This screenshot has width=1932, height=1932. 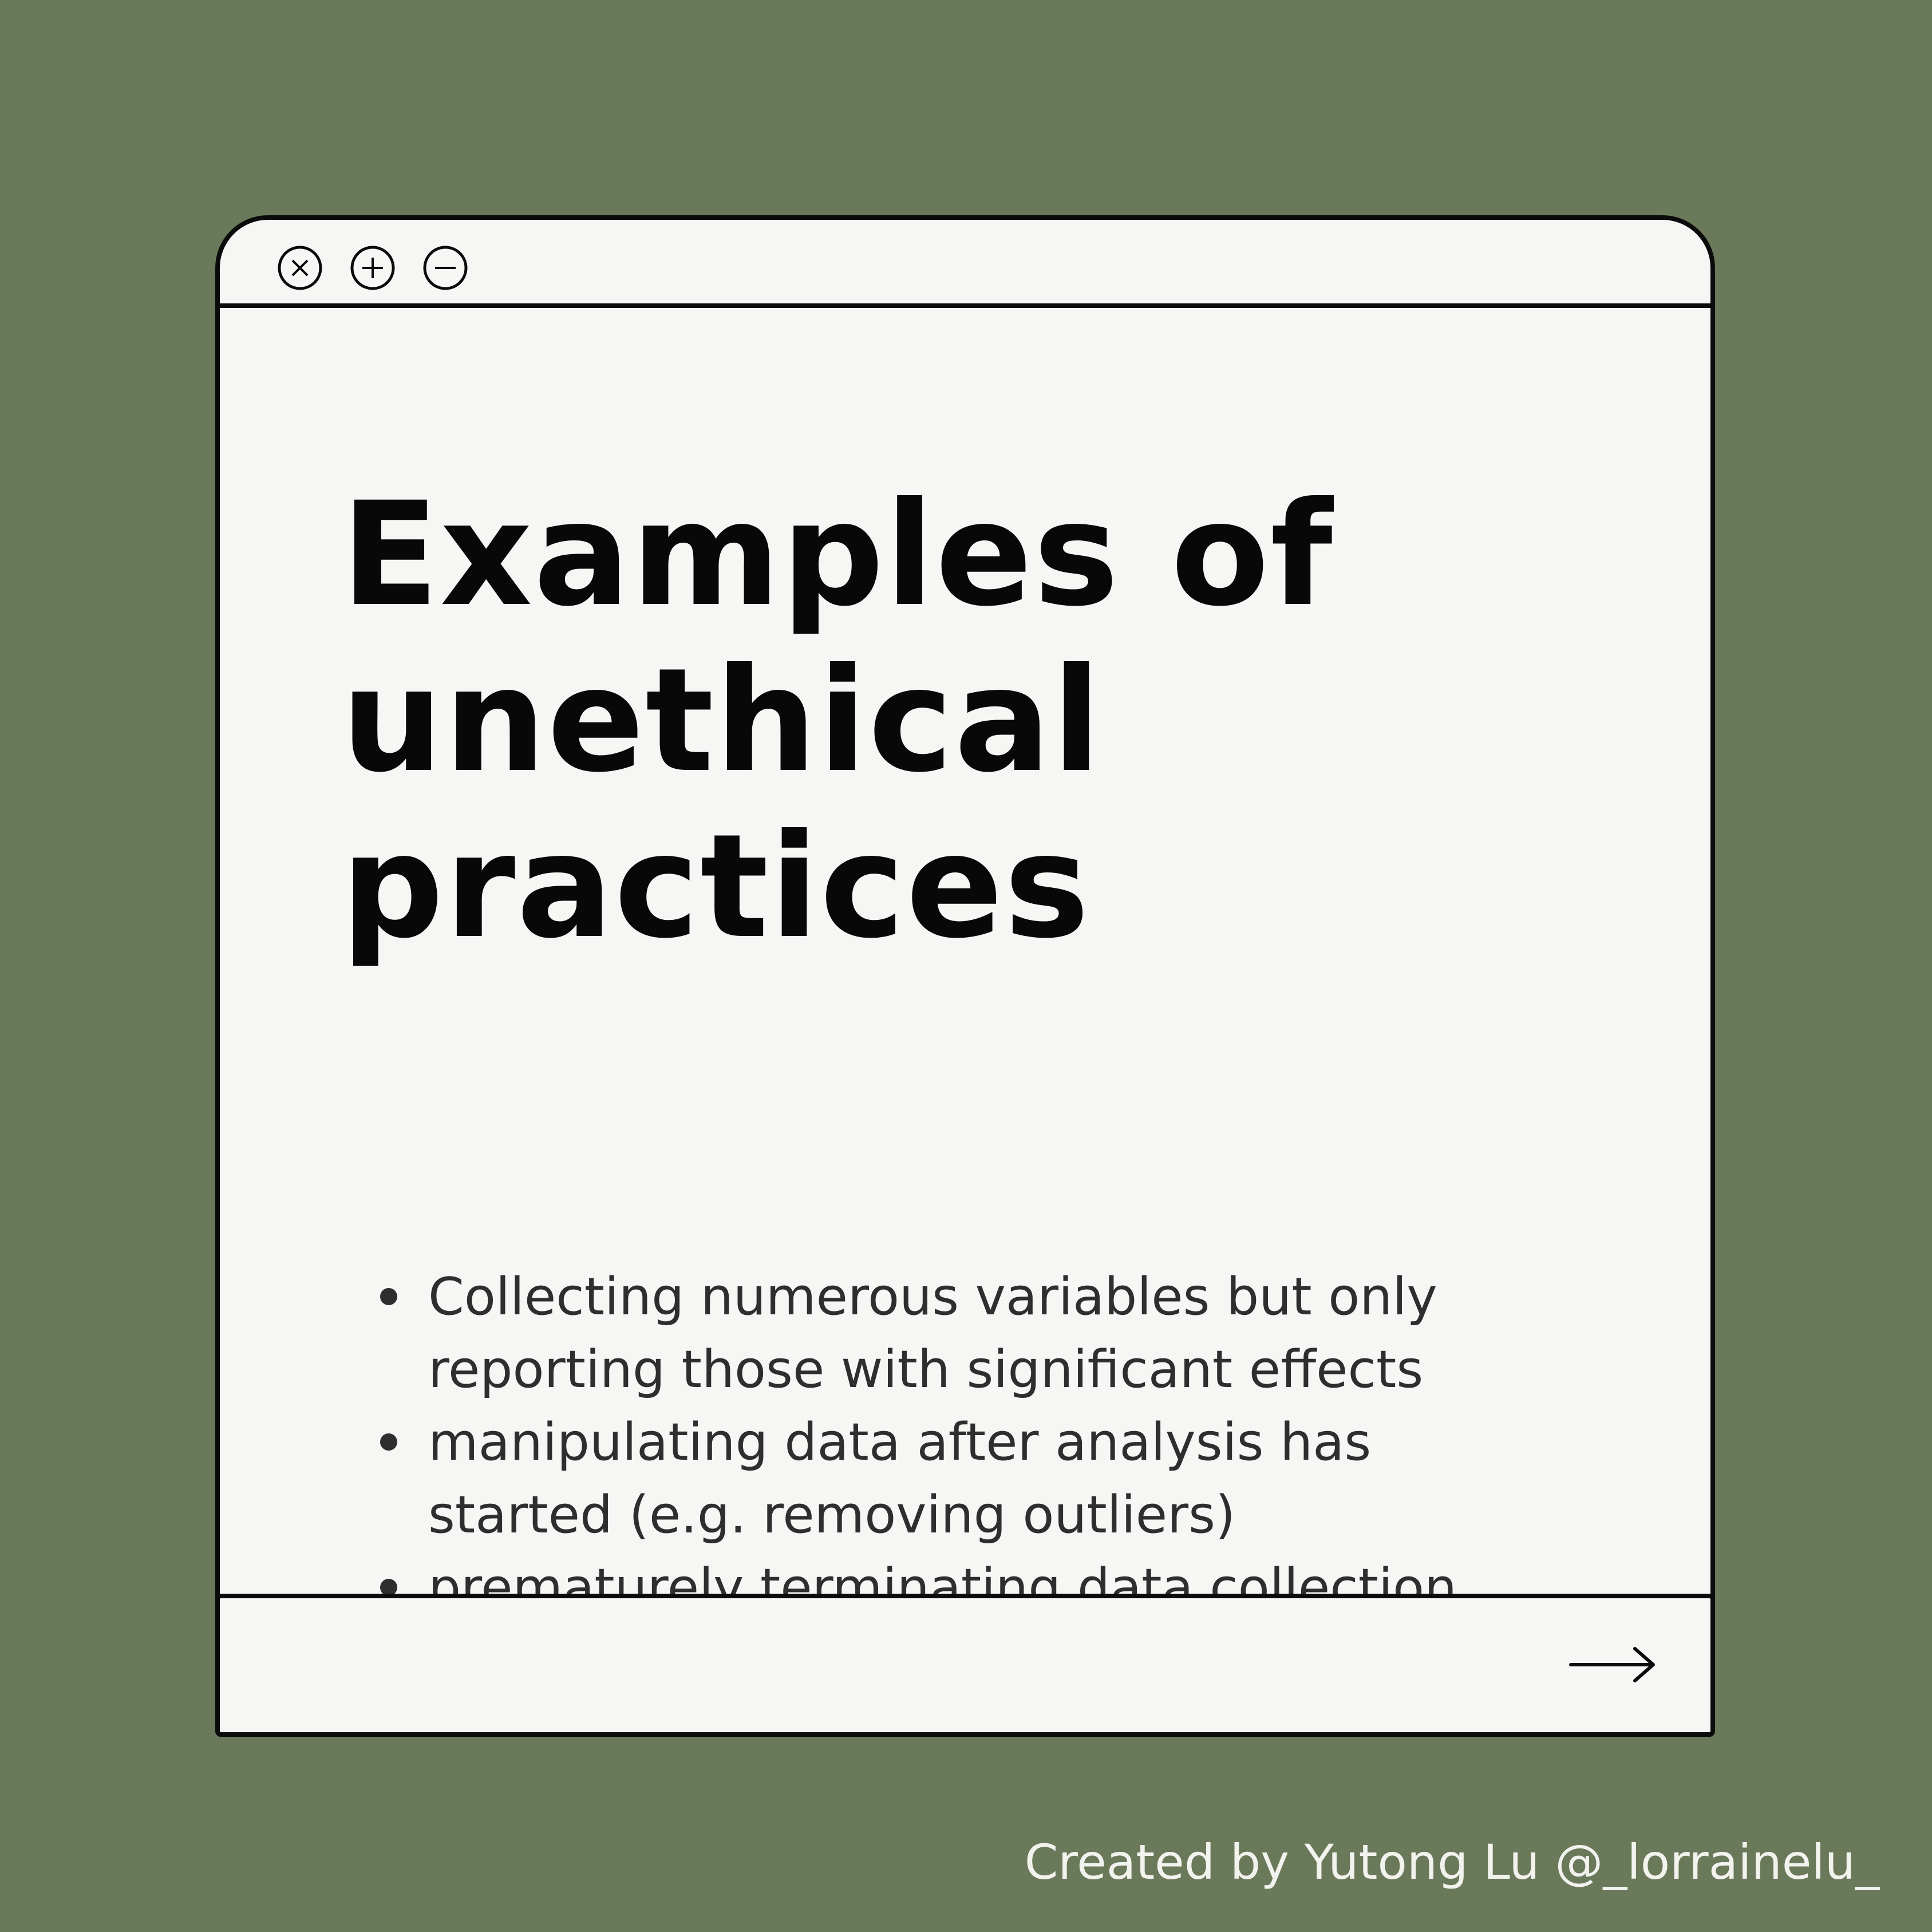 What do you see at coordinates (1451, 1862) in the screenshot?
I see `credit-text: Created by Yutong Lu @_lorrainelu_` at bounding box center [1451, 1862].